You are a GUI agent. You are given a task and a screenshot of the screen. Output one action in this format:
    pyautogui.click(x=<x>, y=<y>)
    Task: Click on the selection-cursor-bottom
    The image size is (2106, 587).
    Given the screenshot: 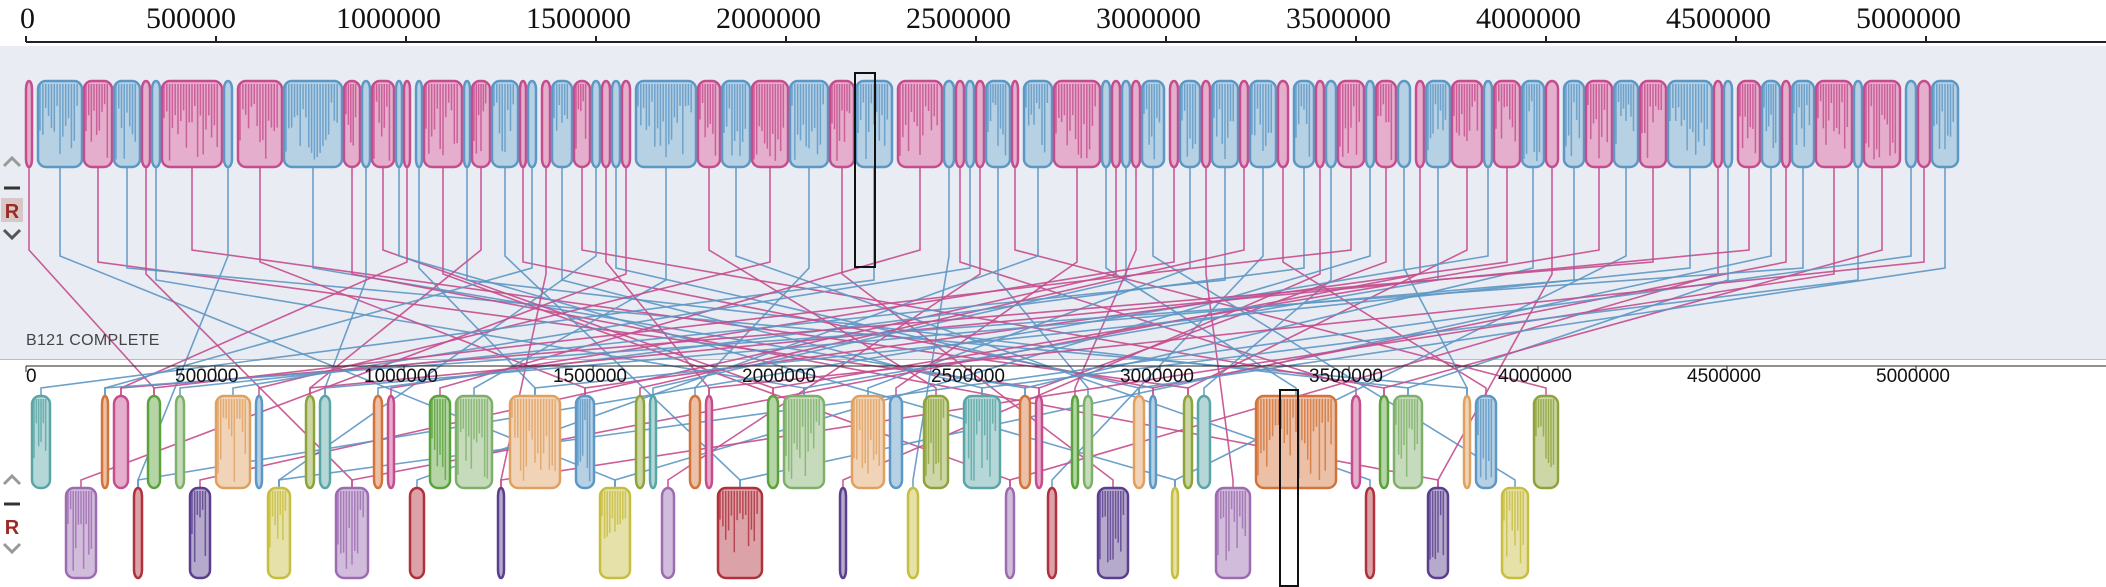 What is the action you would take?
    pyautogui.click(x=1289, y=488)
    